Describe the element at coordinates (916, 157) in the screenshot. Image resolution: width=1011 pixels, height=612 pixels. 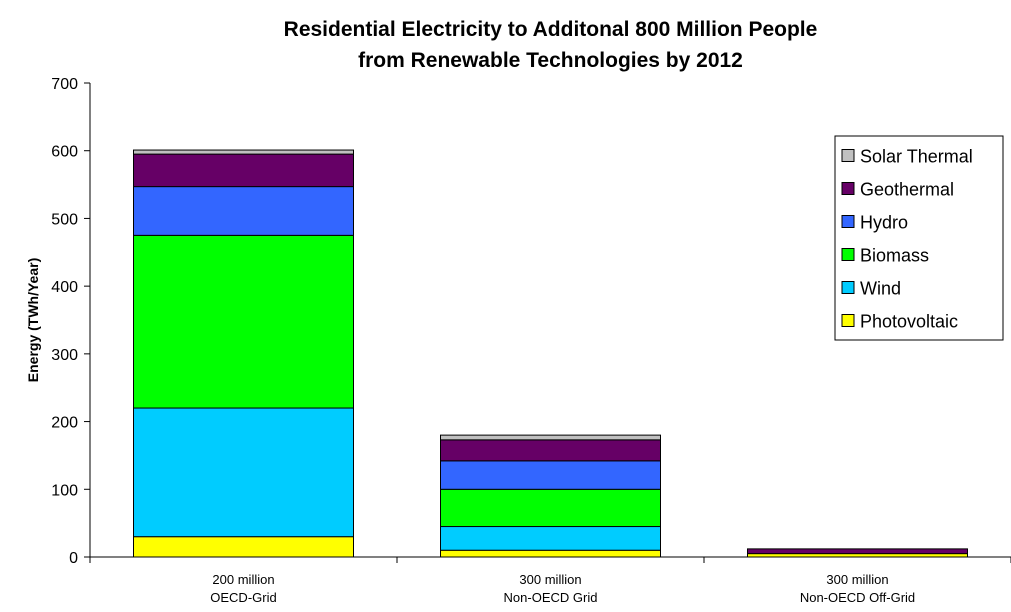
I see `legend-label-solar-thermal: Solar Thermal` at that location.